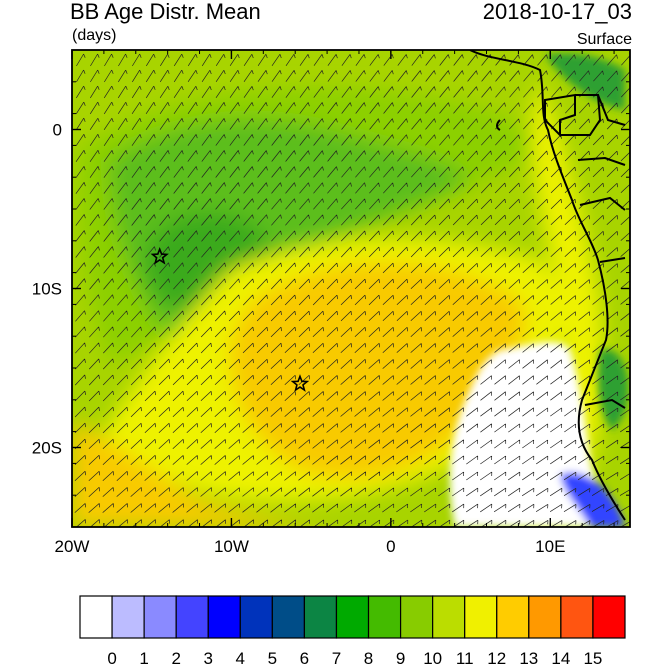 This screenshot has width=650, height=667. Describe the element at coordinates (368, 658) in the screenshot. I see `colorbar-label: 8` at that location.